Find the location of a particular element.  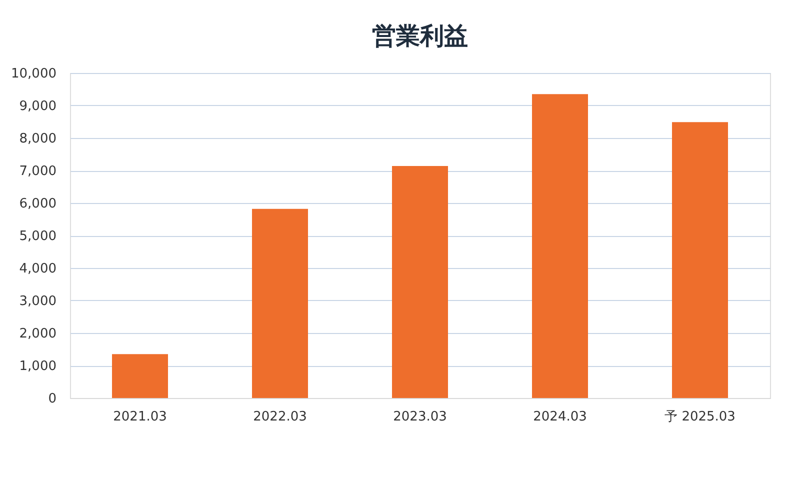

x-tick-label: 2023.03 is located at coordinates (420, 417).